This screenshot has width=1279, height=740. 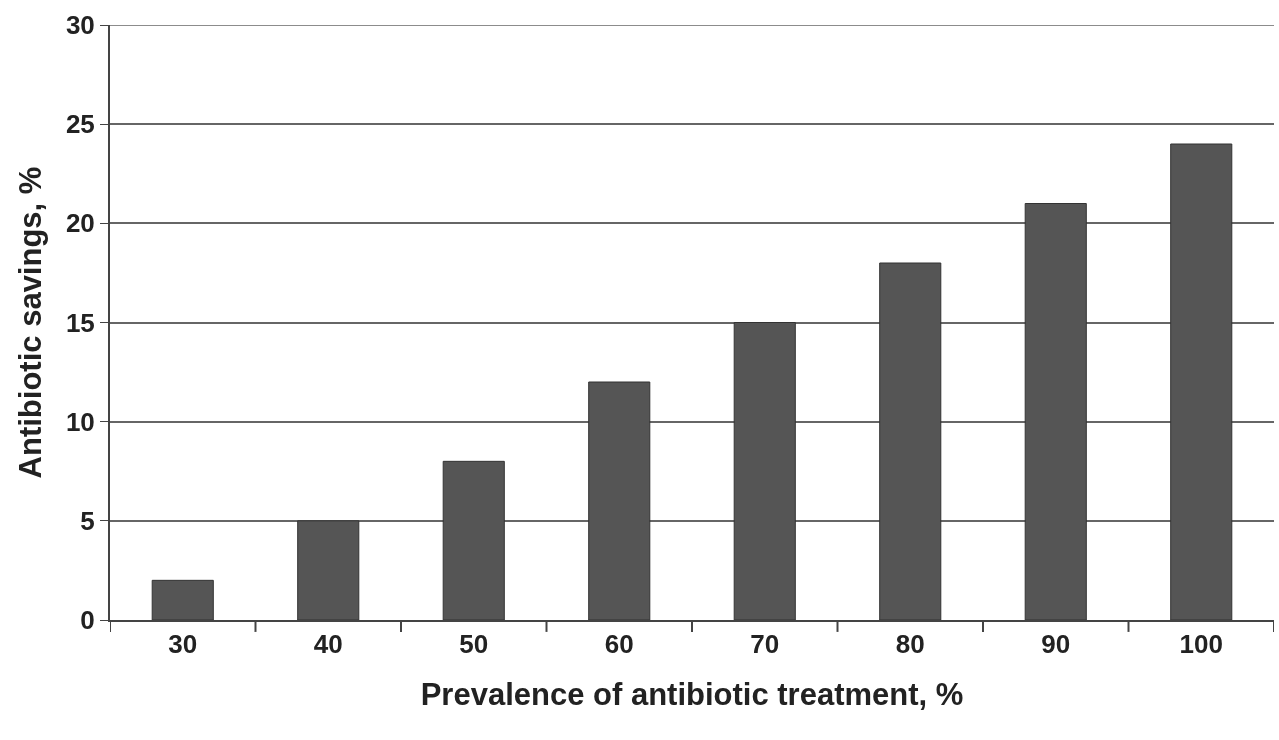 I want to click on x-tick-label: 30, so click(x=183, y=644).